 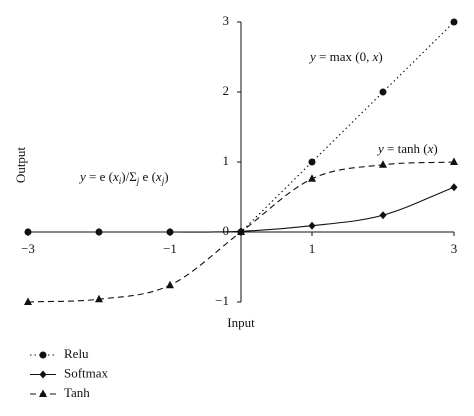 I want to click on annotation: y = e (xi)/Σj e (xj), so click(x=123, y=177).